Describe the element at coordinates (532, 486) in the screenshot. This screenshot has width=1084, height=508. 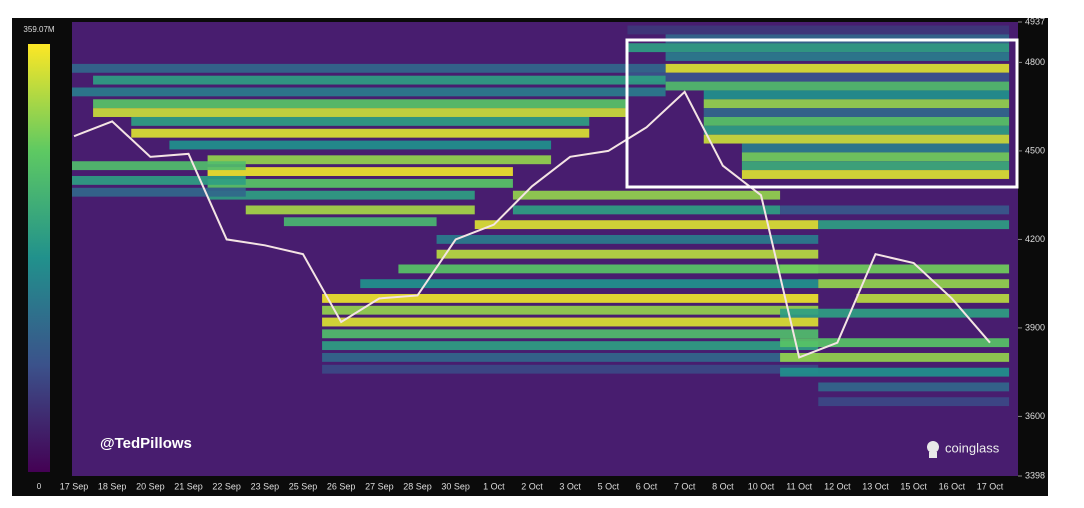
I see `x-tick-label: 2 Oct` at that location.